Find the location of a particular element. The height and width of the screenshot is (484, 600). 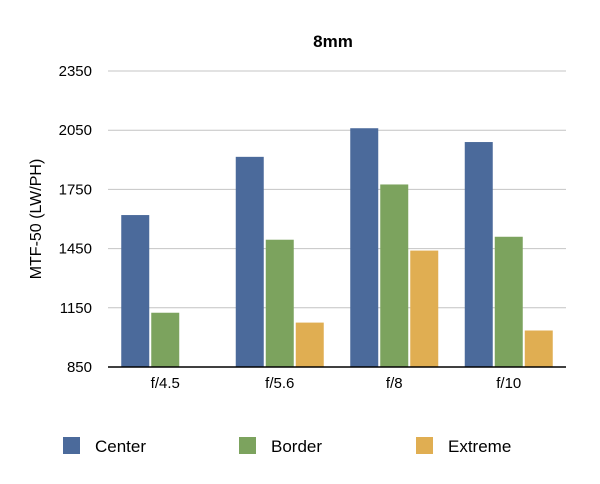

x-tick-label: f/10 is located at coordinates (508, 383).